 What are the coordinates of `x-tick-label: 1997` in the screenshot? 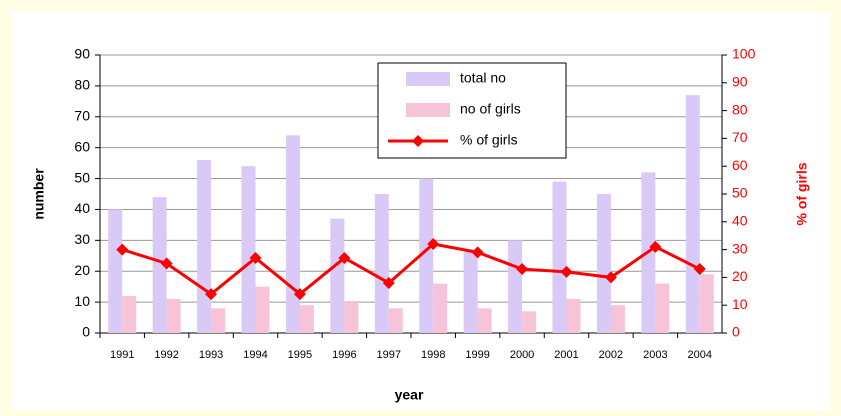 It's located at (389, 355).